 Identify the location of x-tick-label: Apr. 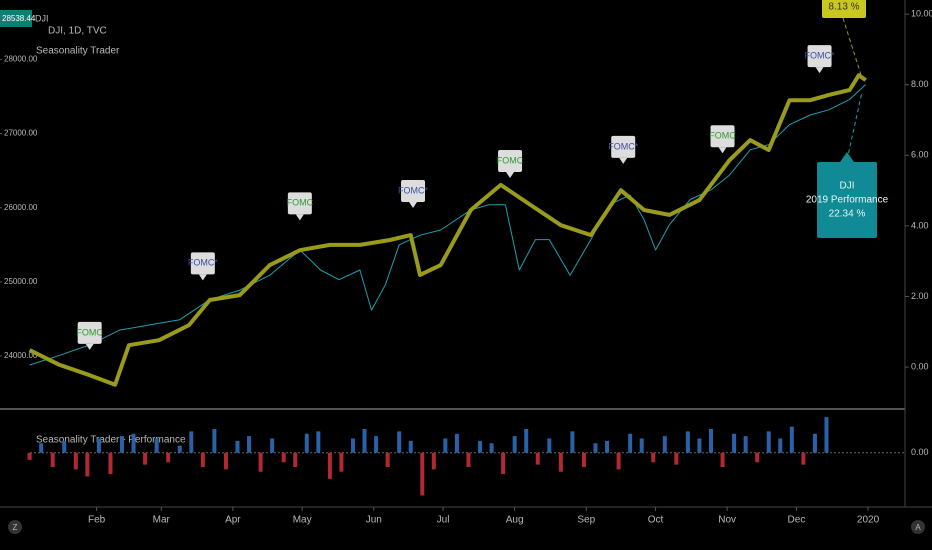
(233, 520).